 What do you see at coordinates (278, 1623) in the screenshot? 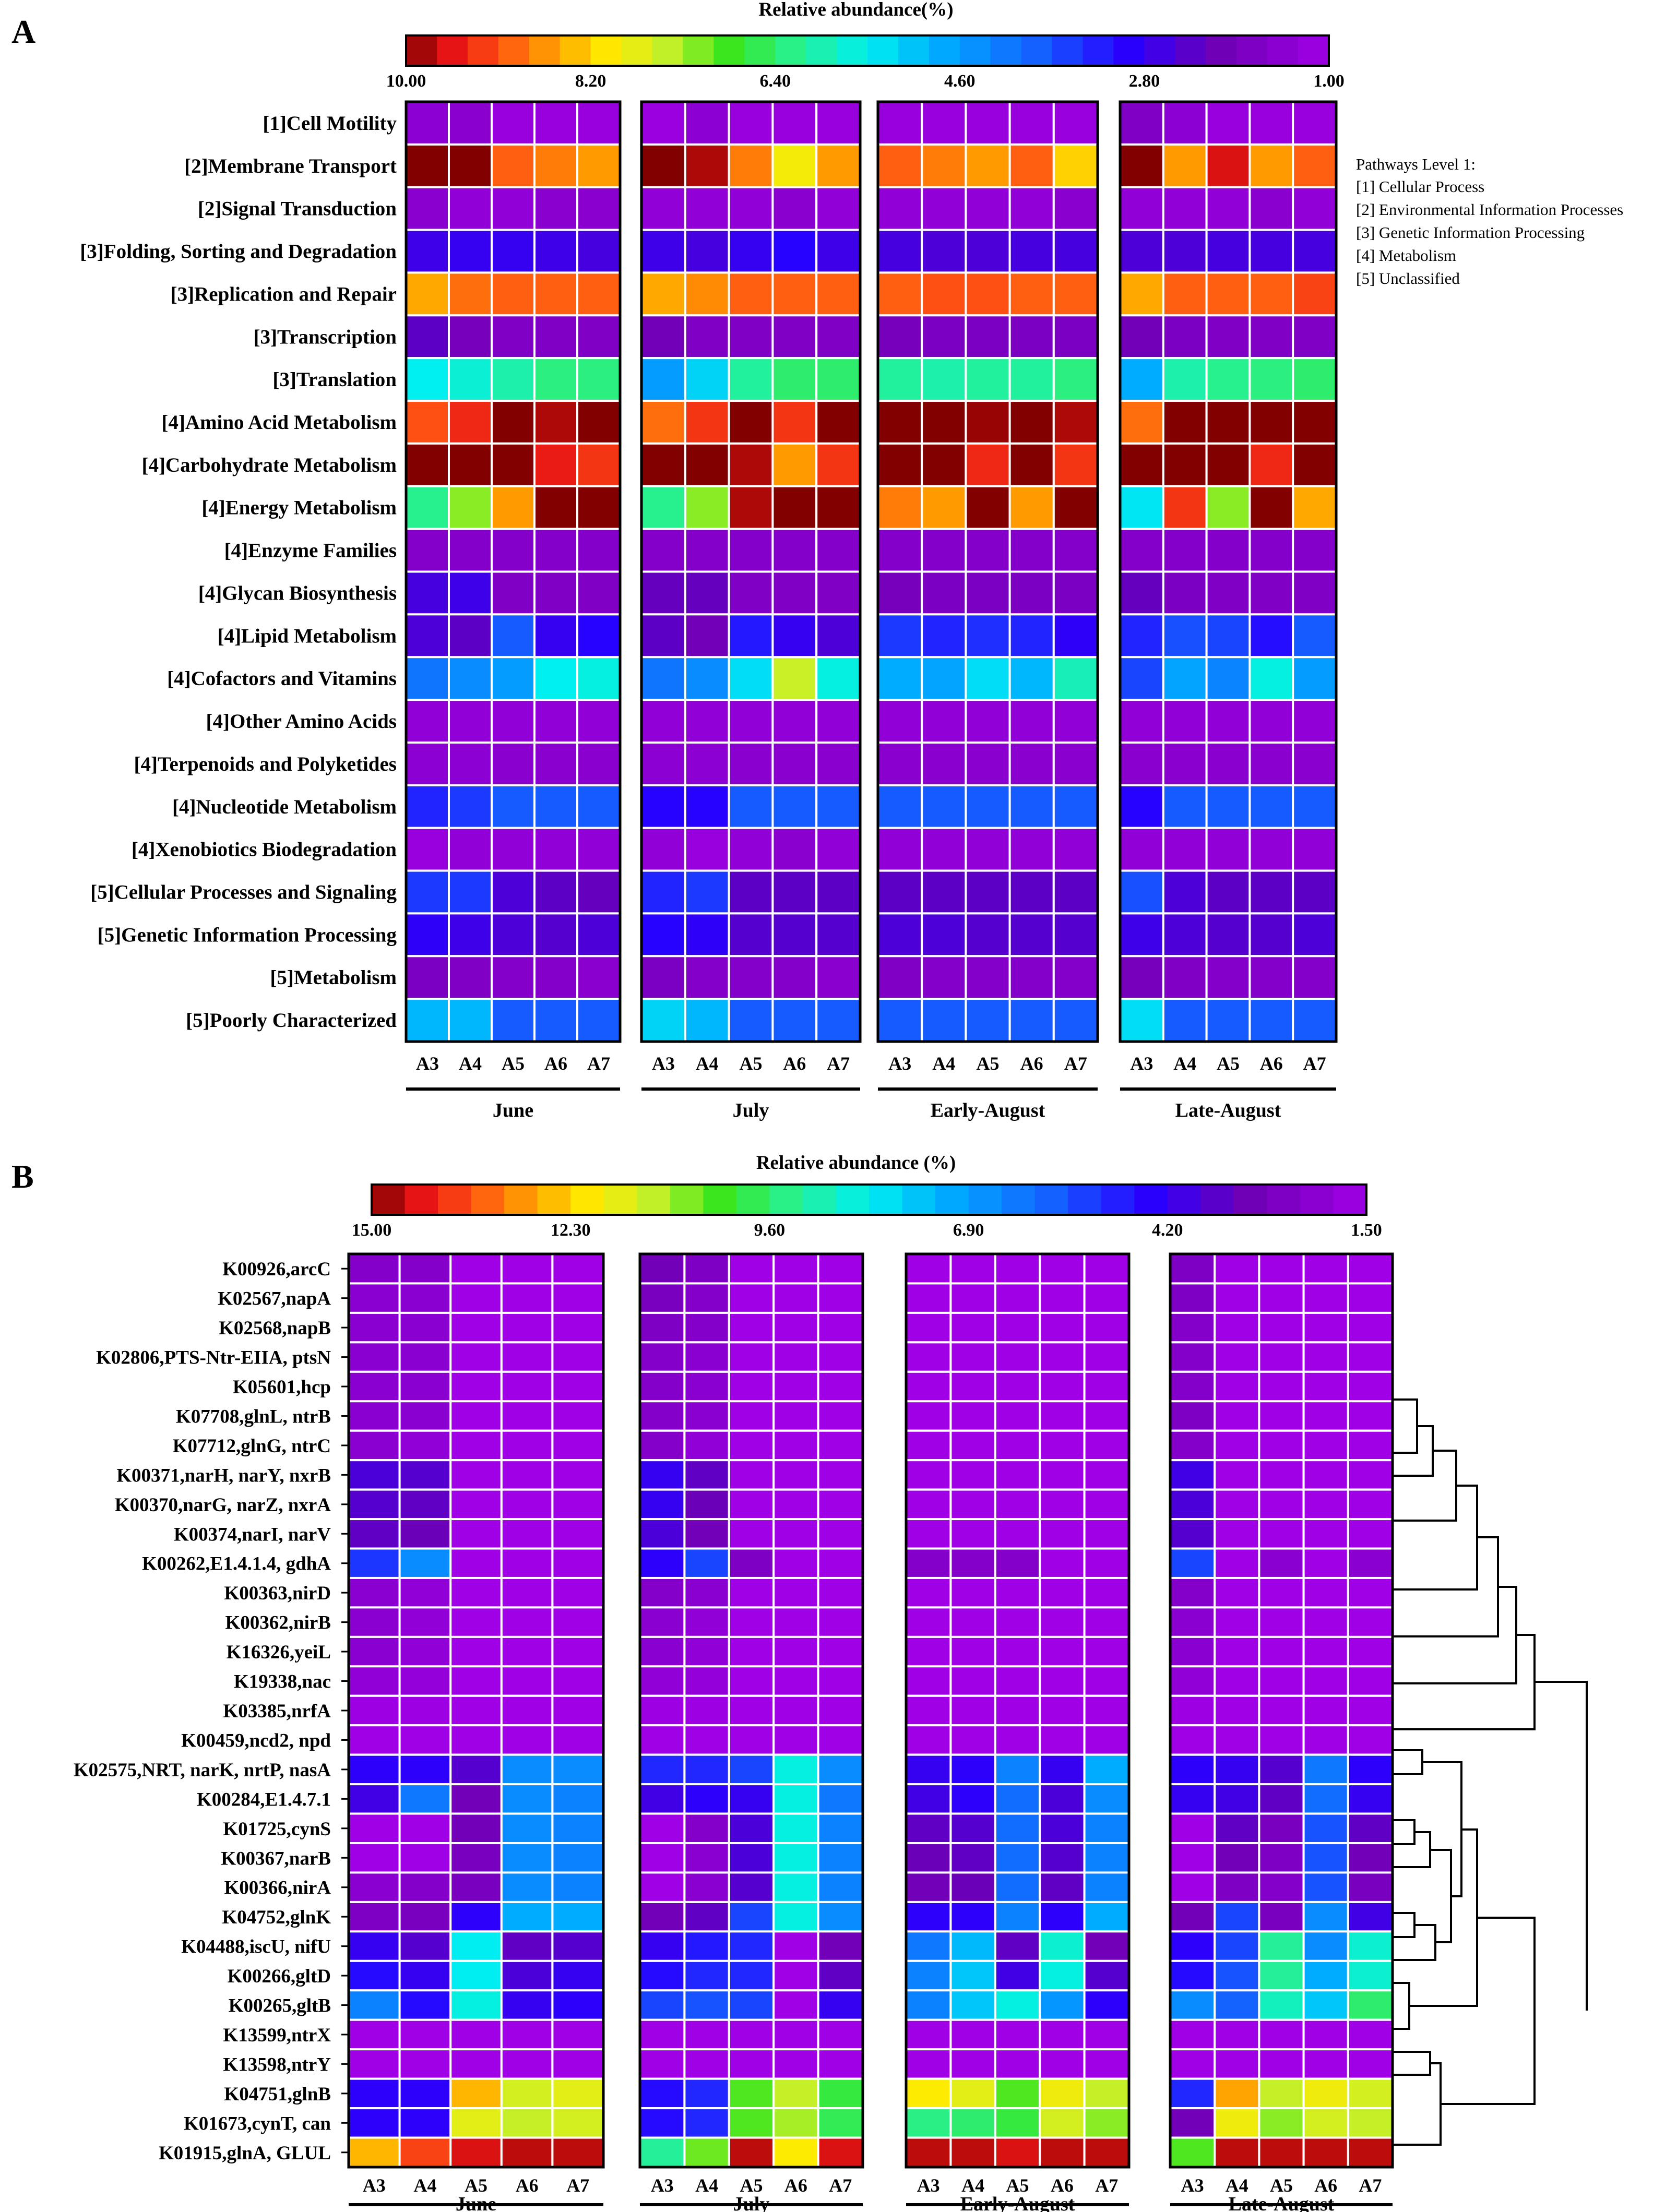
I see `panel-b-row-label: K00362,nirB` at bounding box center [278, 1623].